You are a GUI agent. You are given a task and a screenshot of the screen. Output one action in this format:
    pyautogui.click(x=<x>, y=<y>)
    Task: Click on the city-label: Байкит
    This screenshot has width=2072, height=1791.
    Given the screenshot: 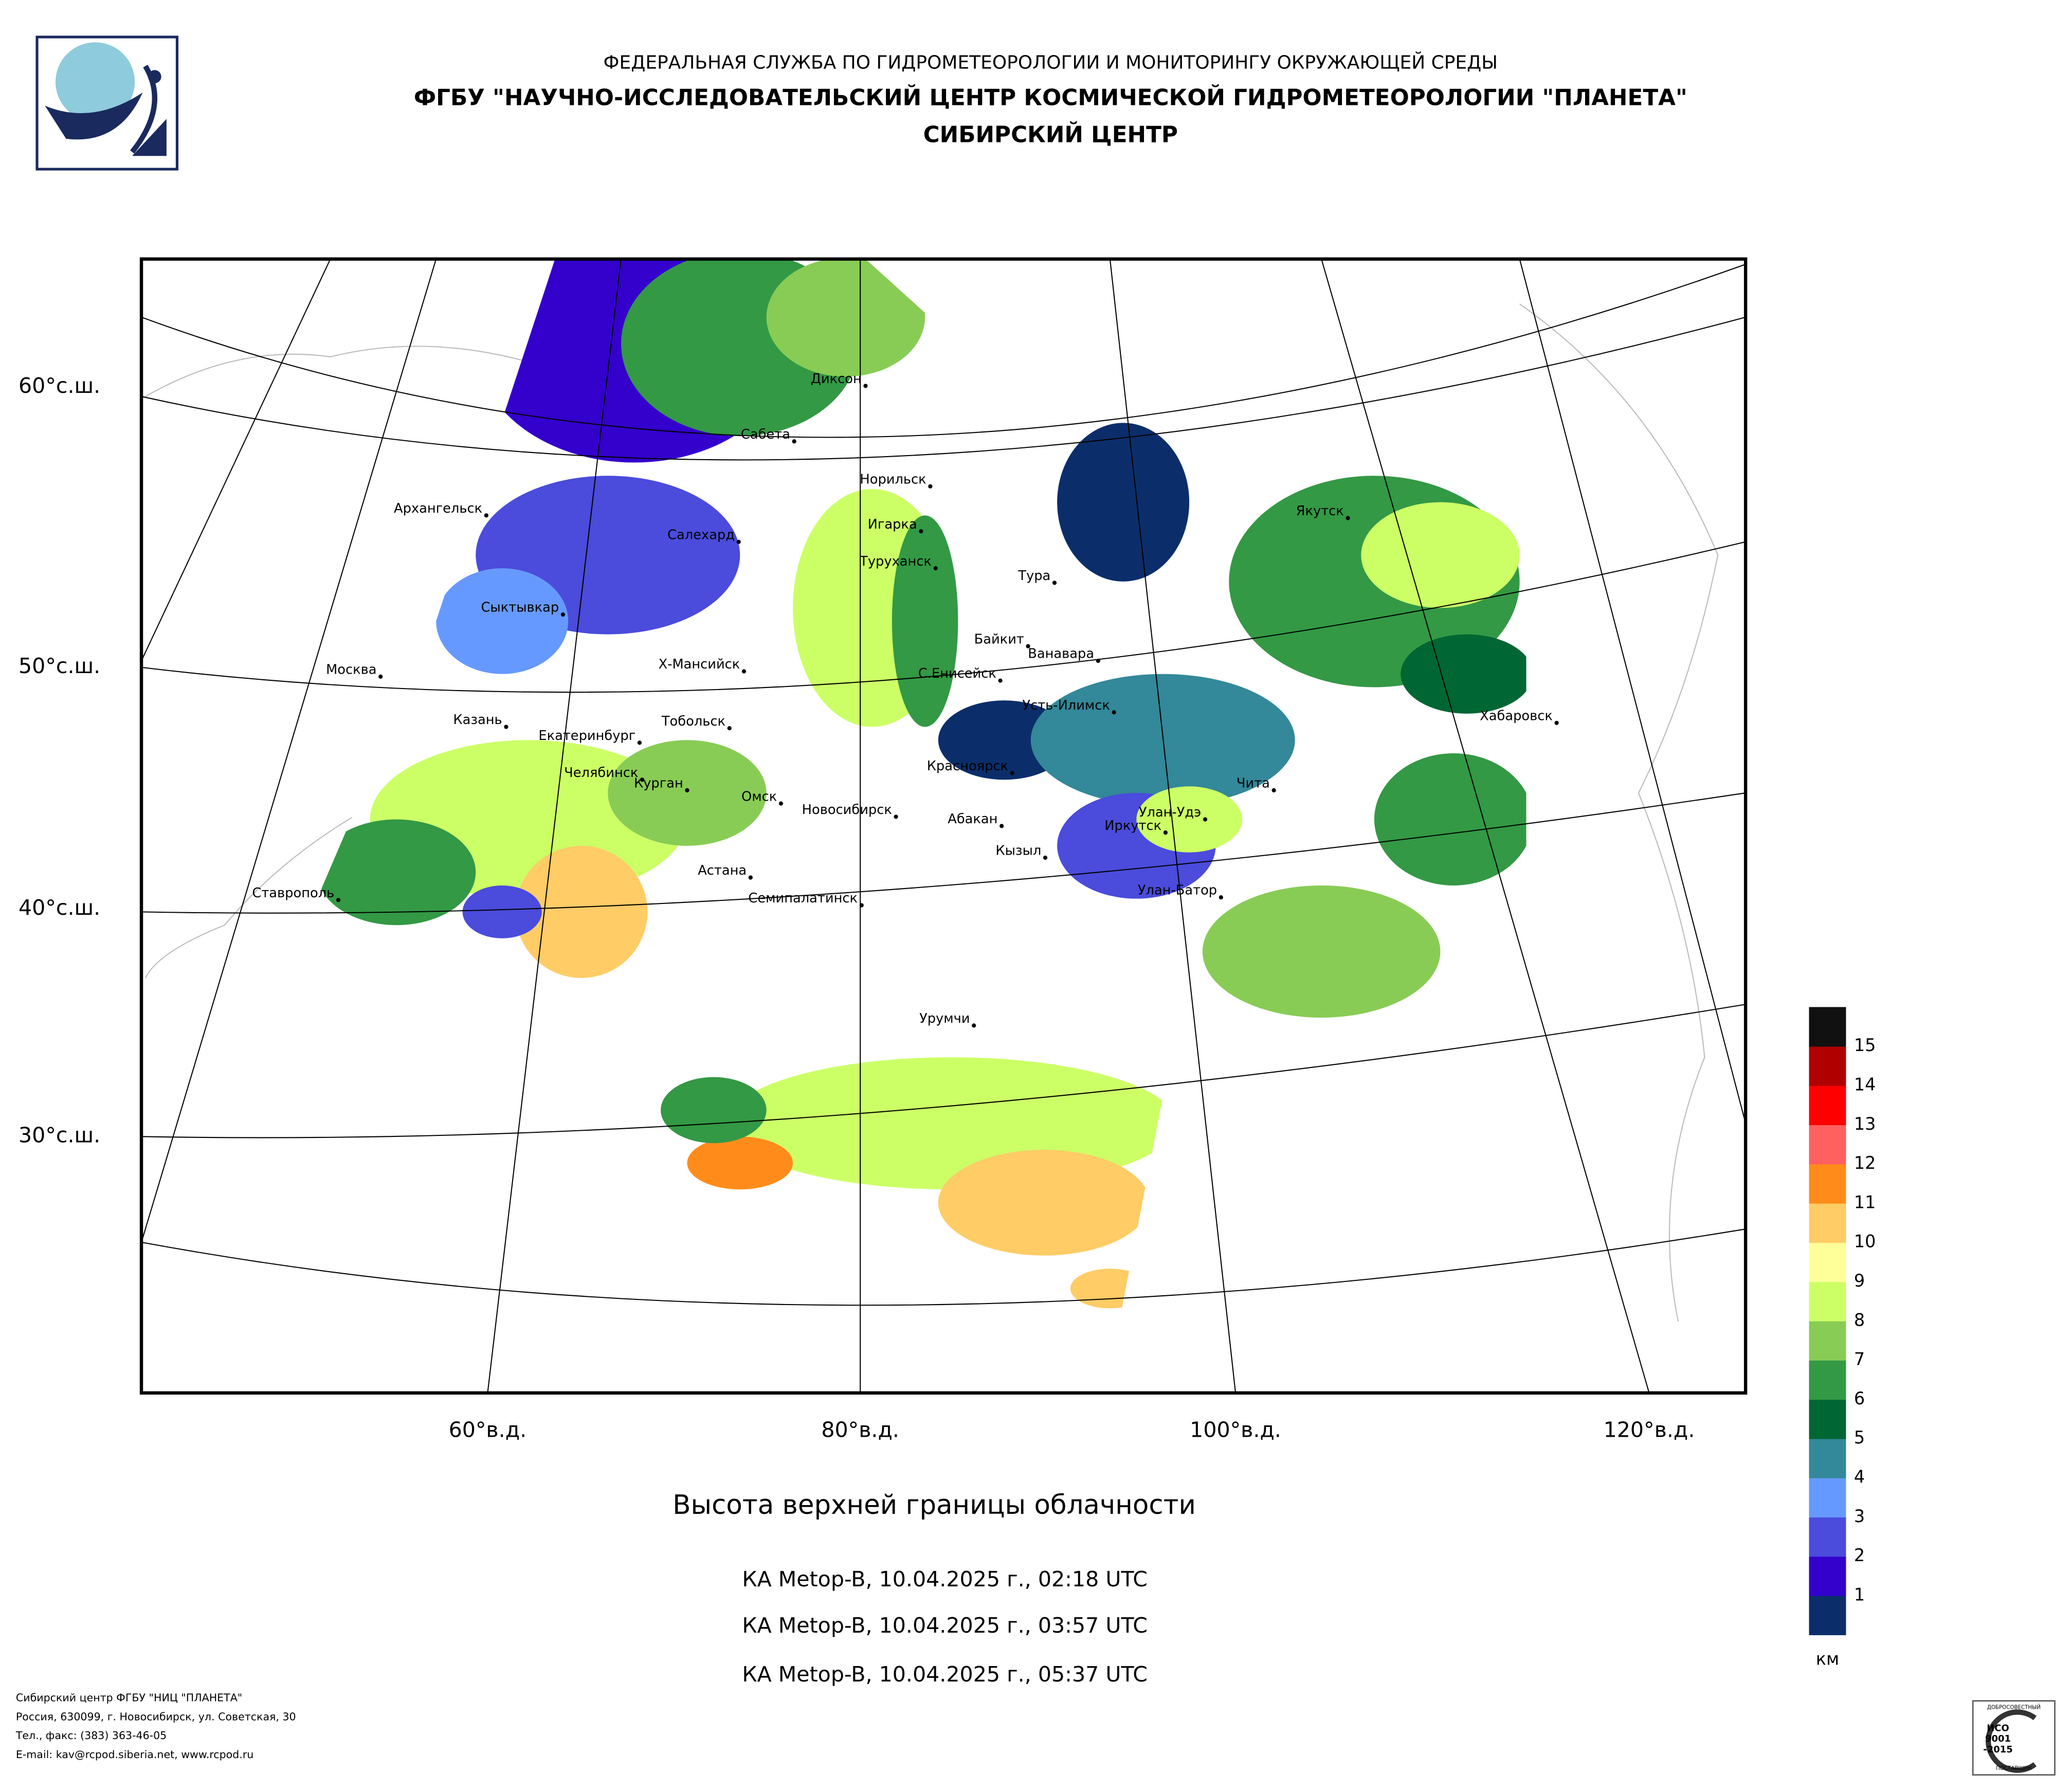 What is the action you would take?
    pyautogui.click(x=999, y=639)
    